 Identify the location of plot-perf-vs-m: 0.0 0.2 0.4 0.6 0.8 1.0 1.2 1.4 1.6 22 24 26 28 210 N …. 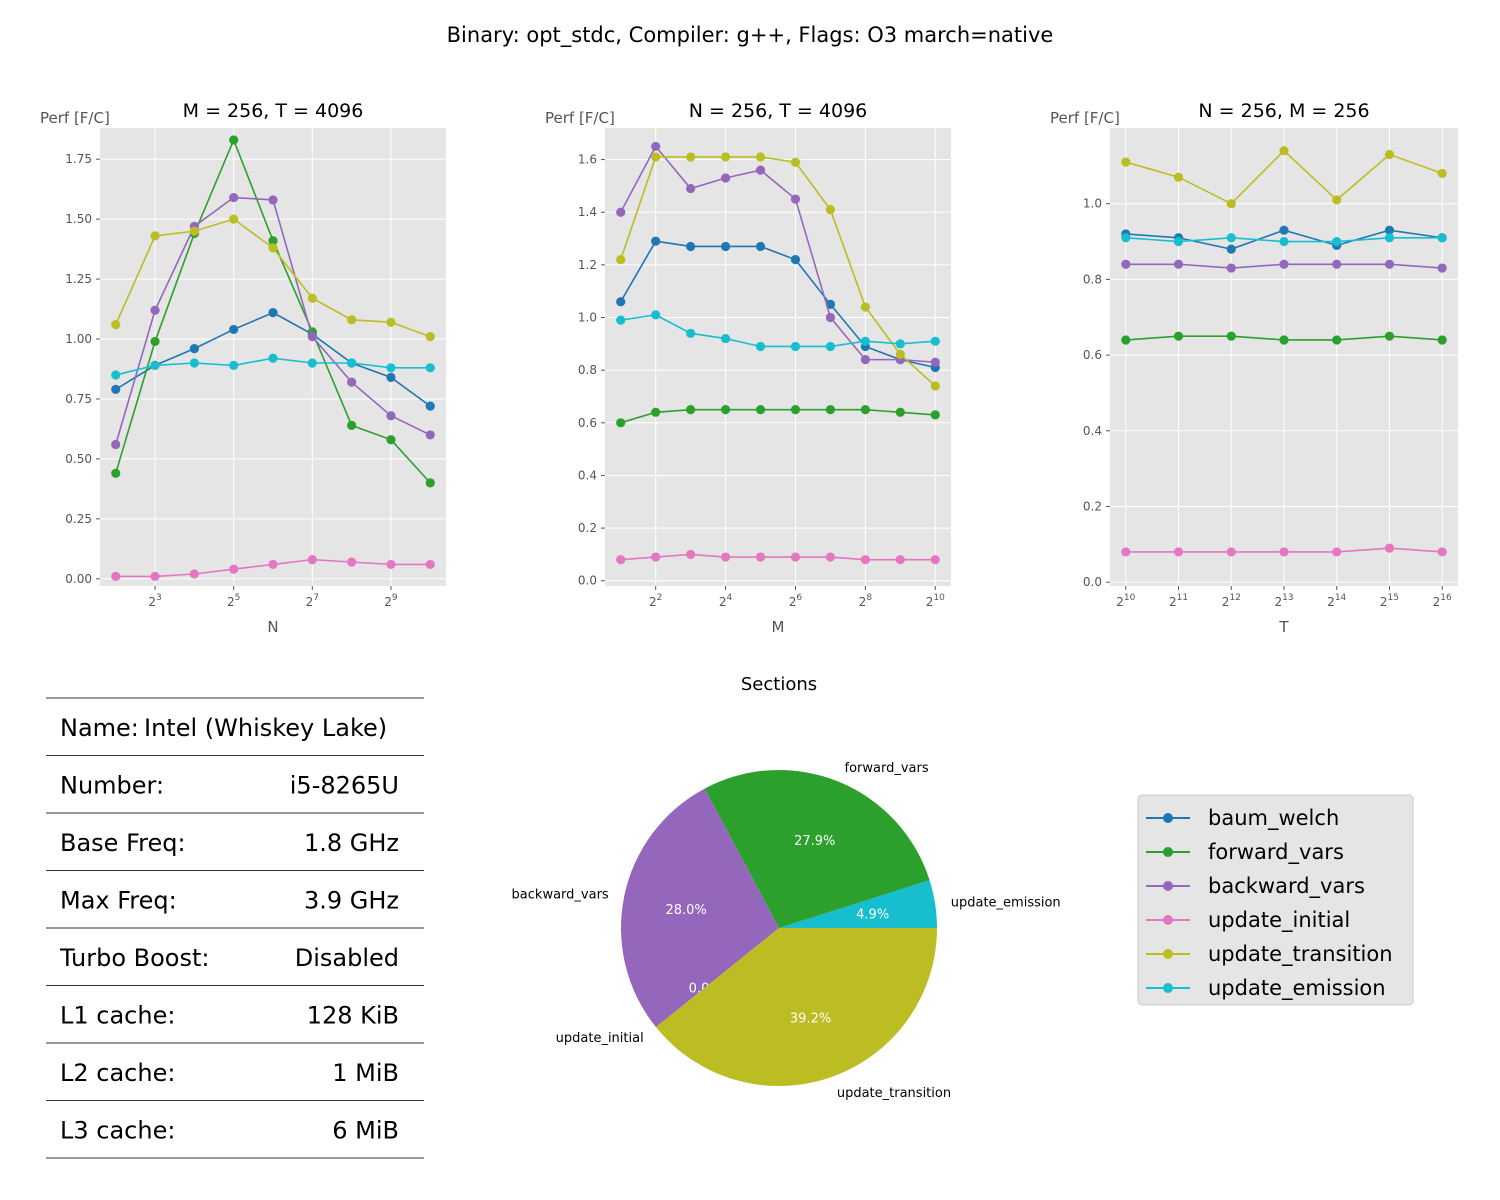
(748, 368).